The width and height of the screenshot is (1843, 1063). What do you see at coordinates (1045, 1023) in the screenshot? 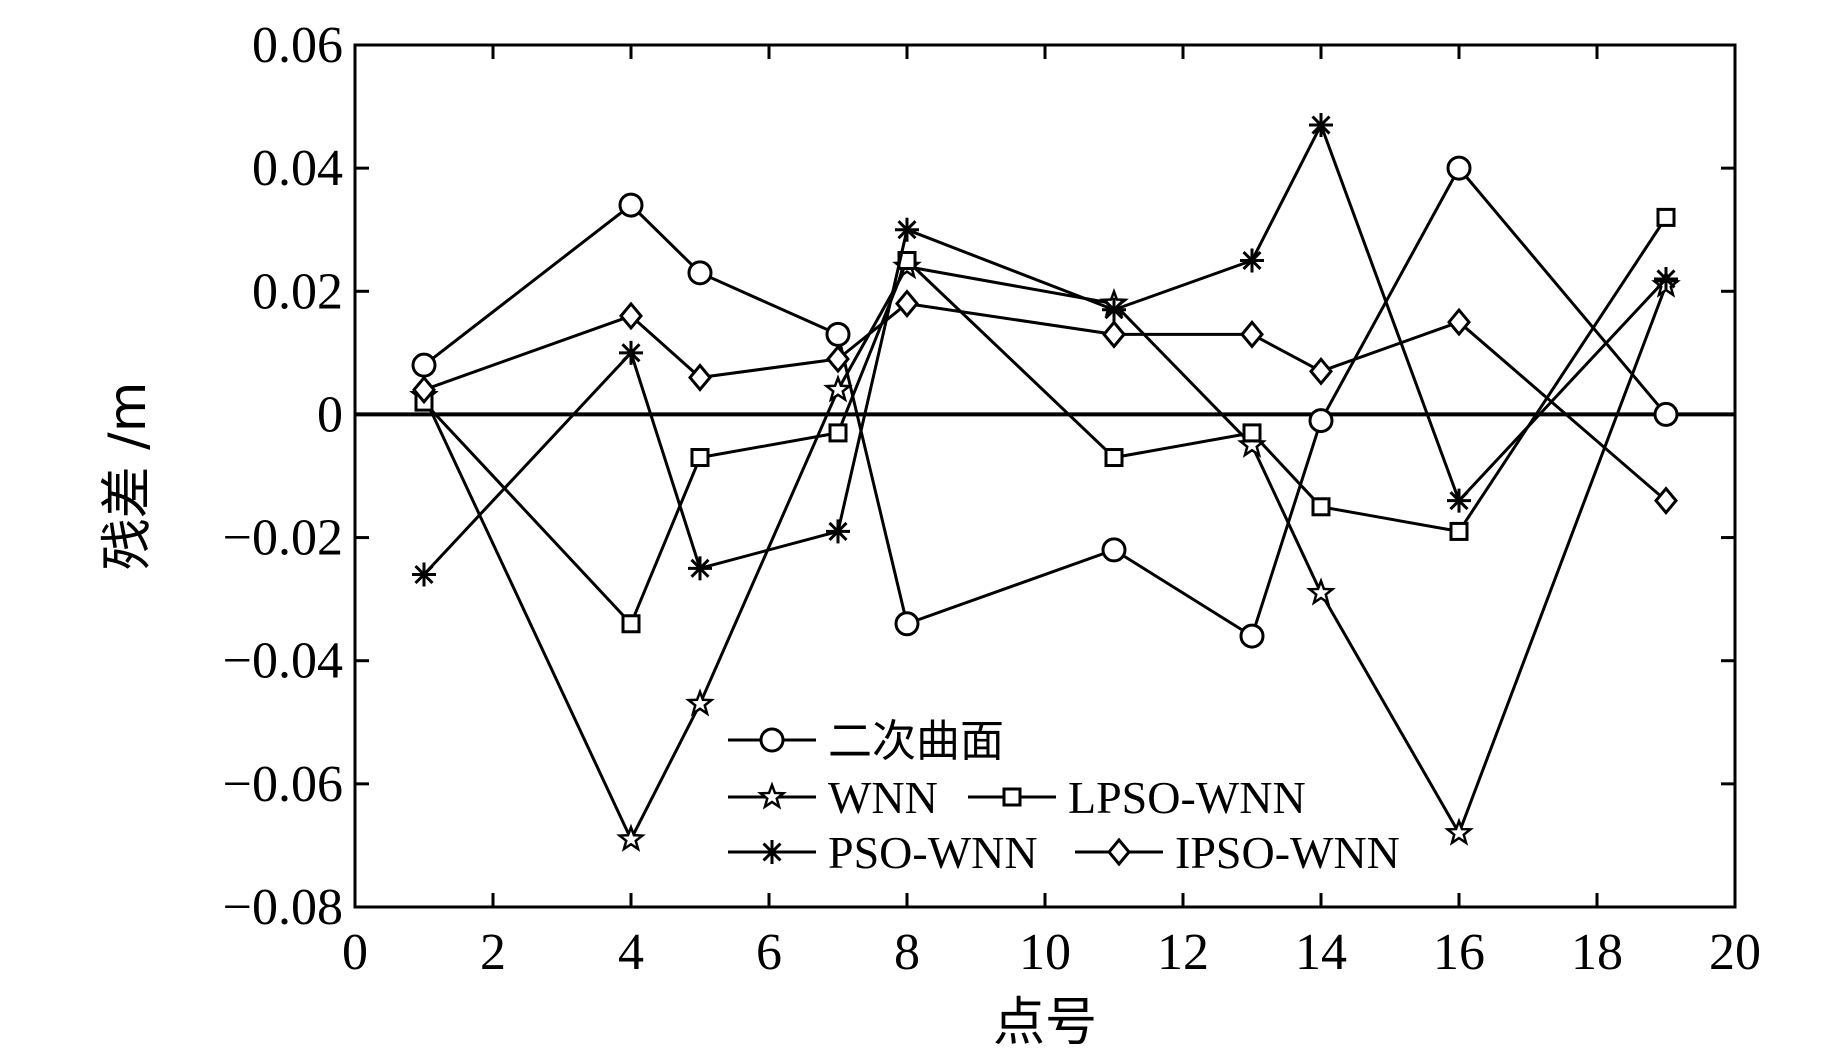
I see `x-axis-title: 点号` at bounding box center [1045, 1023].